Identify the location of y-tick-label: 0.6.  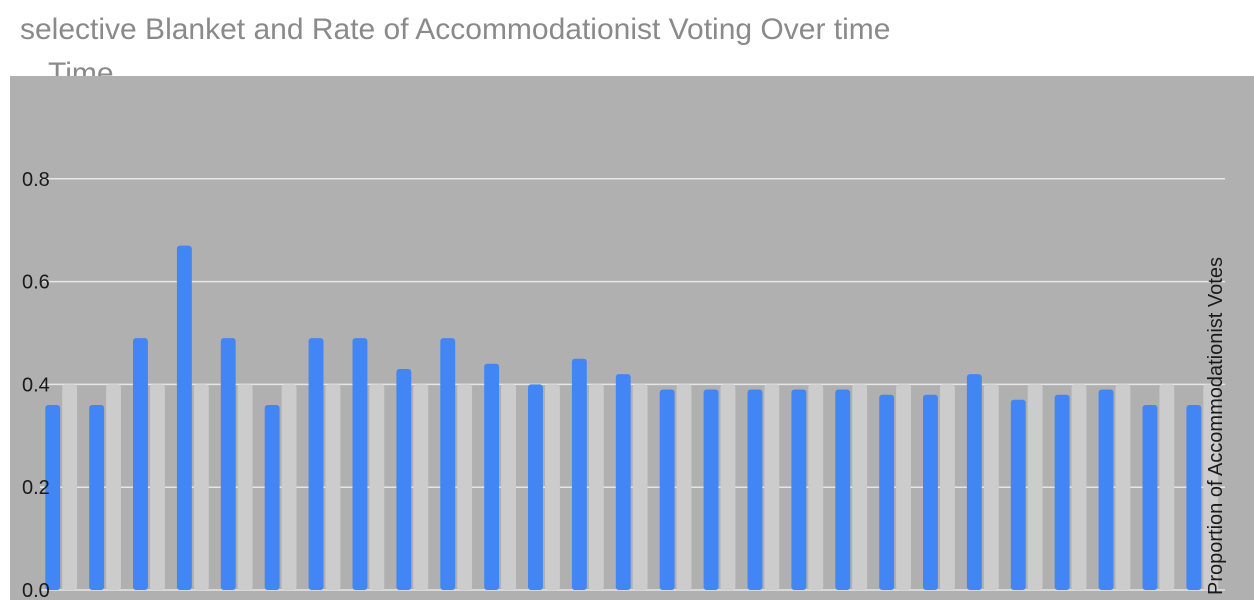
(36, 283).